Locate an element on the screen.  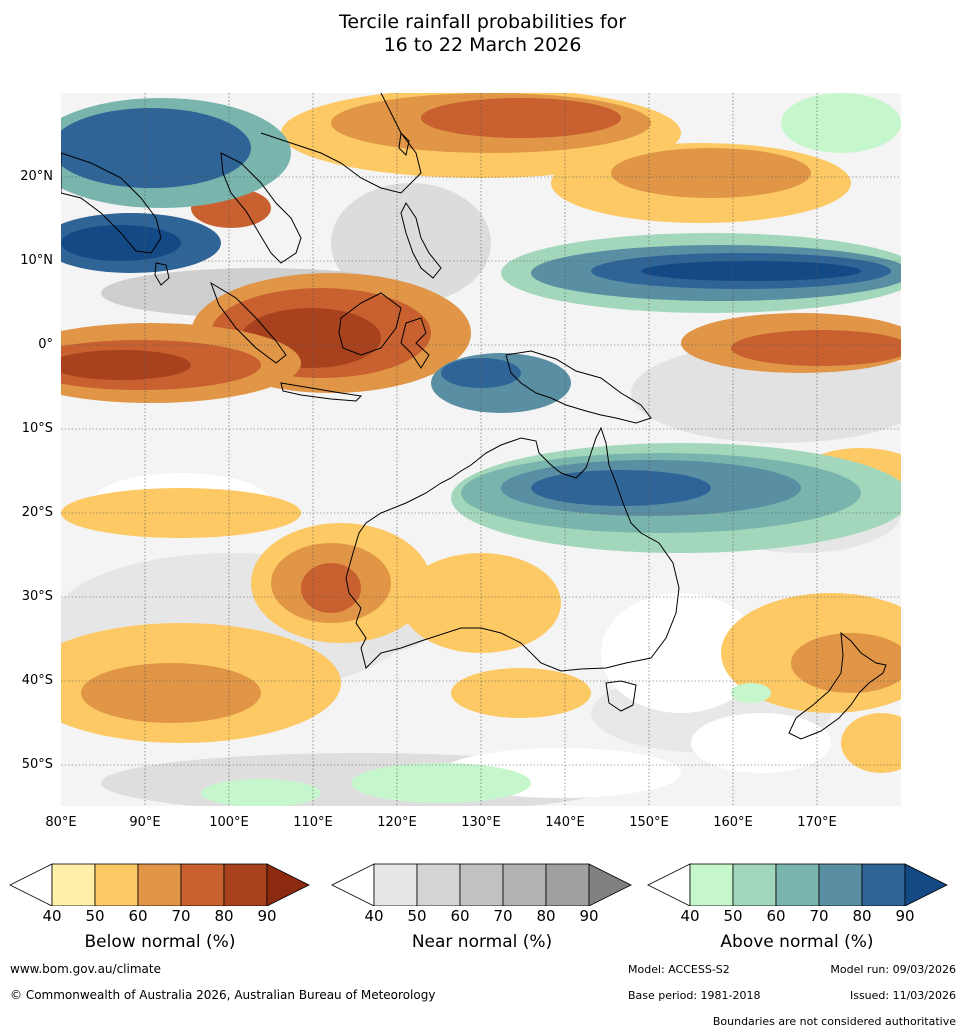
longitude-label: 150°E is located at coordinates (649, 822).